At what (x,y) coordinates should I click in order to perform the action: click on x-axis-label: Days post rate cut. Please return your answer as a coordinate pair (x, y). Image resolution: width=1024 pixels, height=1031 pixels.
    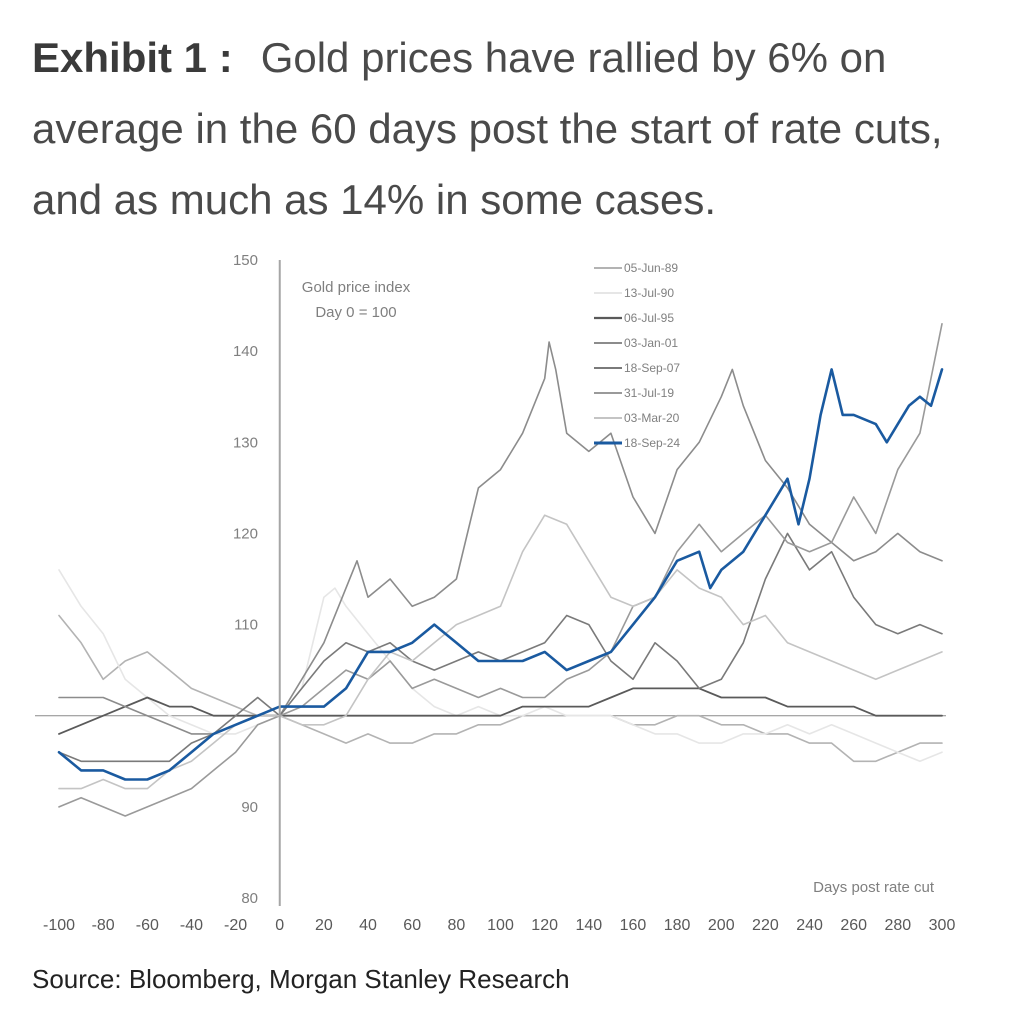
    Looking at the image, I should click on (874, 887).